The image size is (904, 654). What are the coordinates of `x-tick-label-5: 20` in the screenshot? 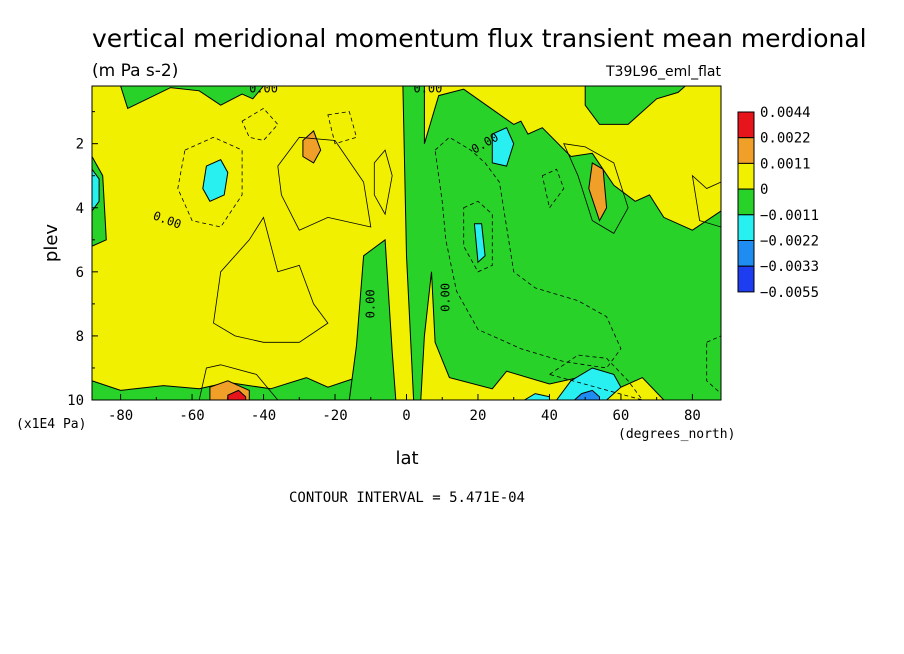 It's located at (478, 416).